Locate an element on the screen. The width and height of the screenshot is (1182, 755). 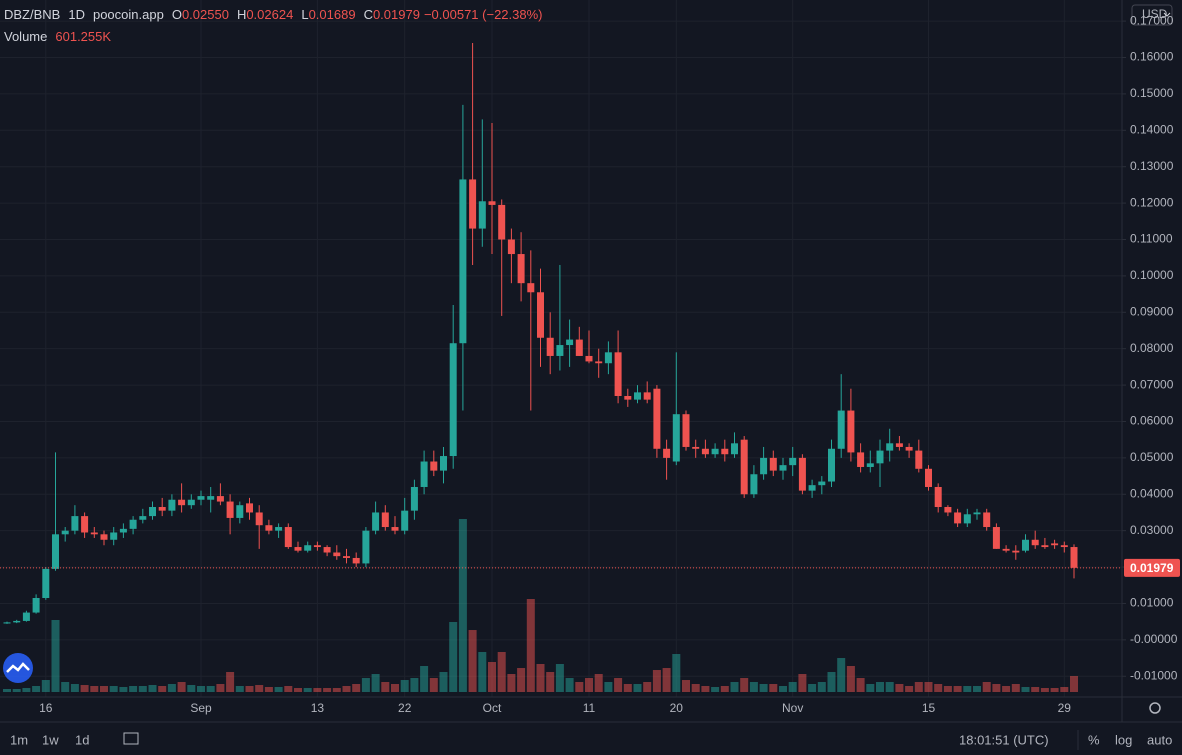
y-tick-label: 0.14000 is located at coordinates (1152, 129).